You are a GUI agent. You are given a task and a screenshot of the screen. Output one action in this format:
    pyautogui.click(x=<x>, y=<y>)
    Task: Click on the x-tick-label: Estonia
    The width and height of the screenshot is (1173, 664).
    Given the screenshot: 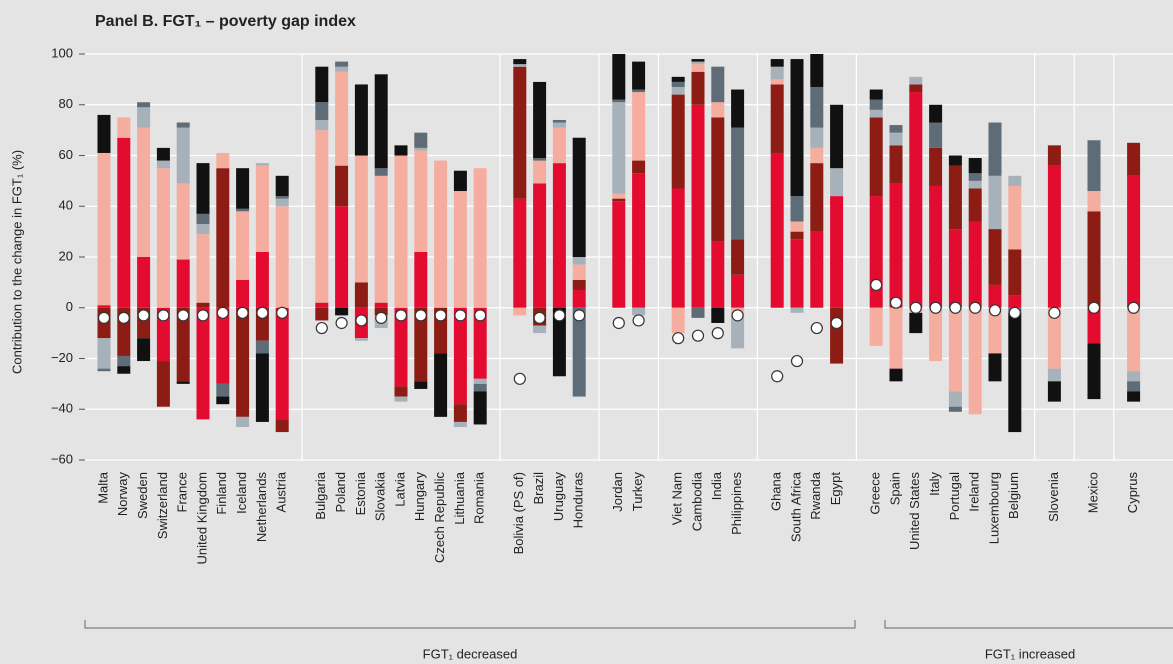 What is the action you would take?
    pyautogui.click(x=360, y=493)
    